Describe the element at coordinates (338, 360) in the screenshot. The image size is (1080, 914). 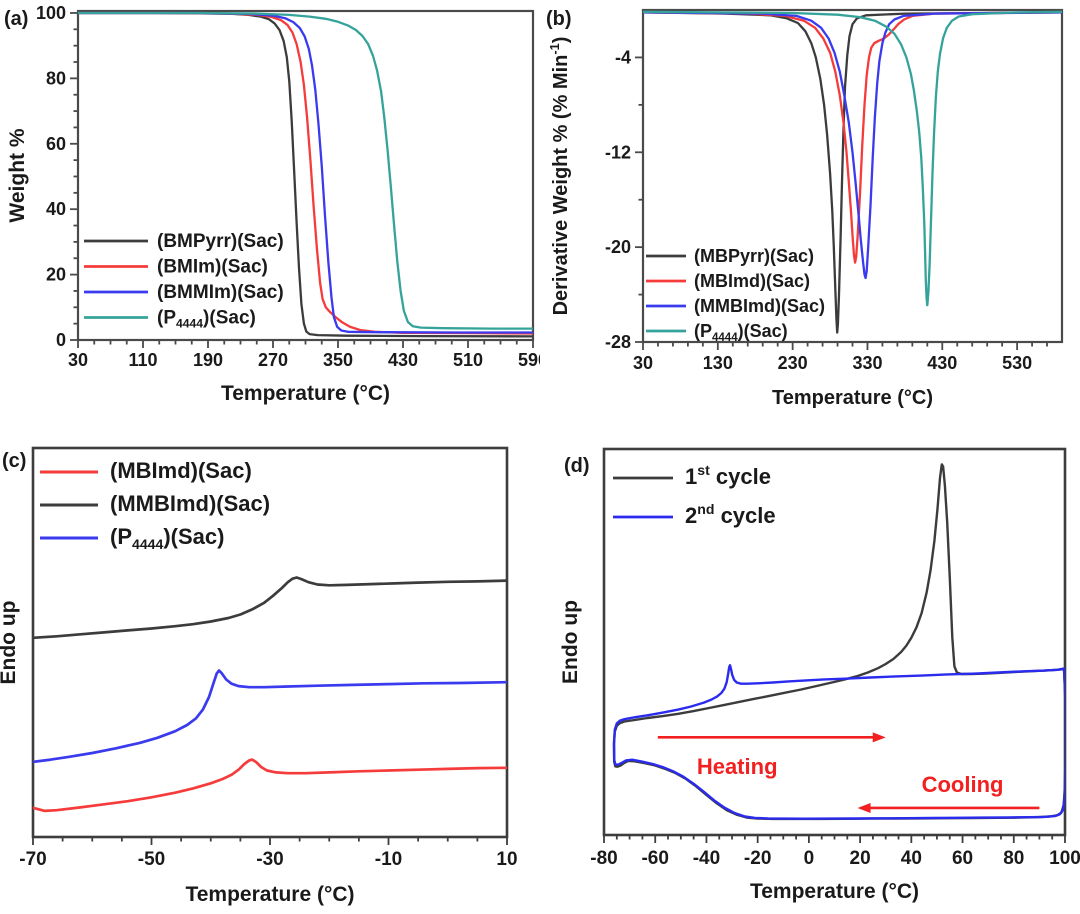
I see `x-tick-label-a: 350` at that location.